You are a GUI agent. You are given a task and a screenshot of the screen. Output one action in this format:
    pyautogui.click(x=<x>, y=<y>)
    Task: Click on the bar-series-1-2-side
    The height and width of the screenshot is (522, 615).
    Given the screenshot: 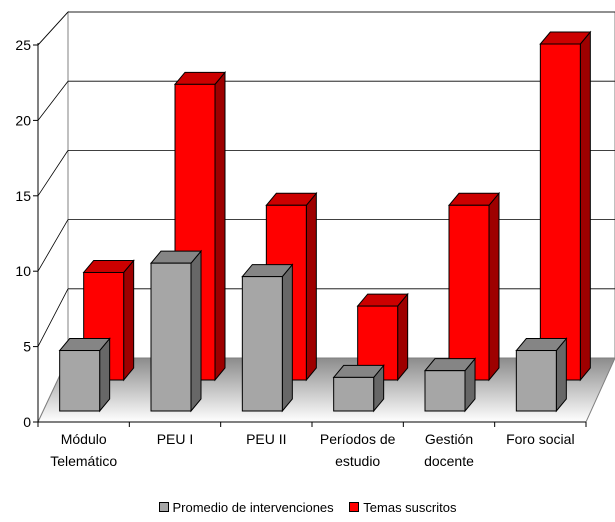 What is the action you would take?
    pyautogui.click(x=287, y=338)
    